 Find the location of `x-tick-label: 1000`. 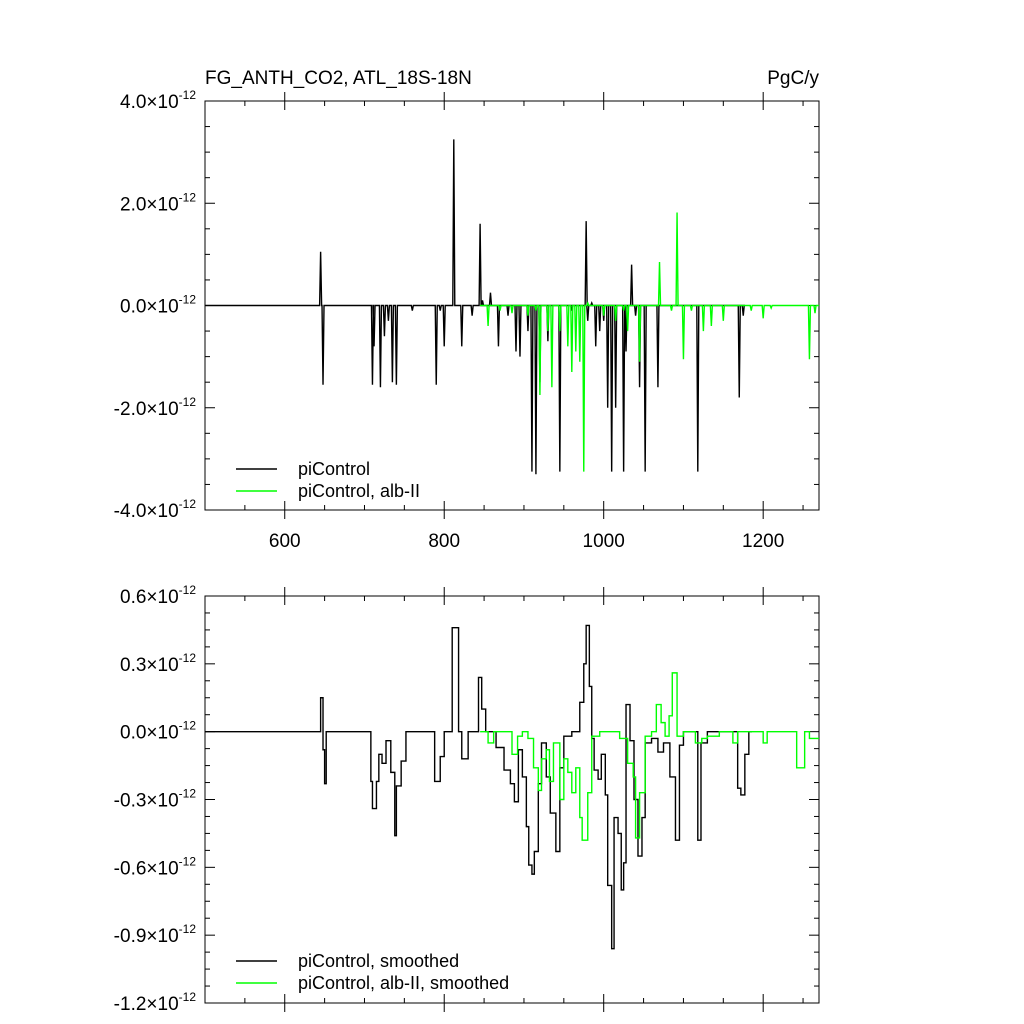

x-tick-label: 1000 is located at coordinates (604, 541).